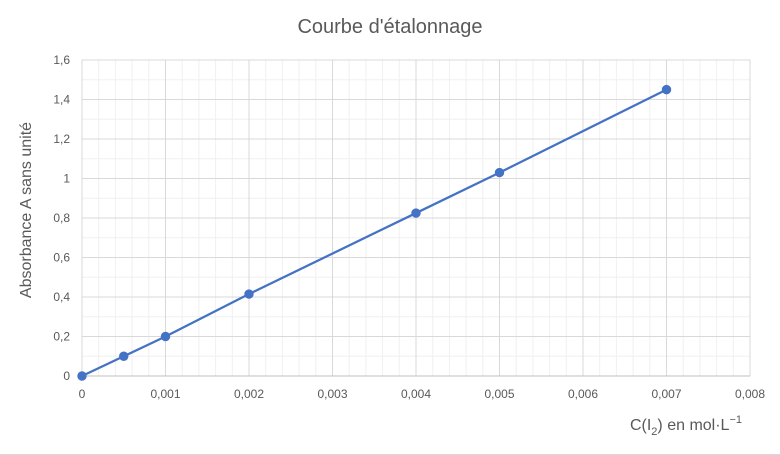 This screenshot has width=780, height=455. What do you see at coordinates (750, 394) in the screenshot?
I see `x-tick-label: 0,008` at bounding box center [750, 394].